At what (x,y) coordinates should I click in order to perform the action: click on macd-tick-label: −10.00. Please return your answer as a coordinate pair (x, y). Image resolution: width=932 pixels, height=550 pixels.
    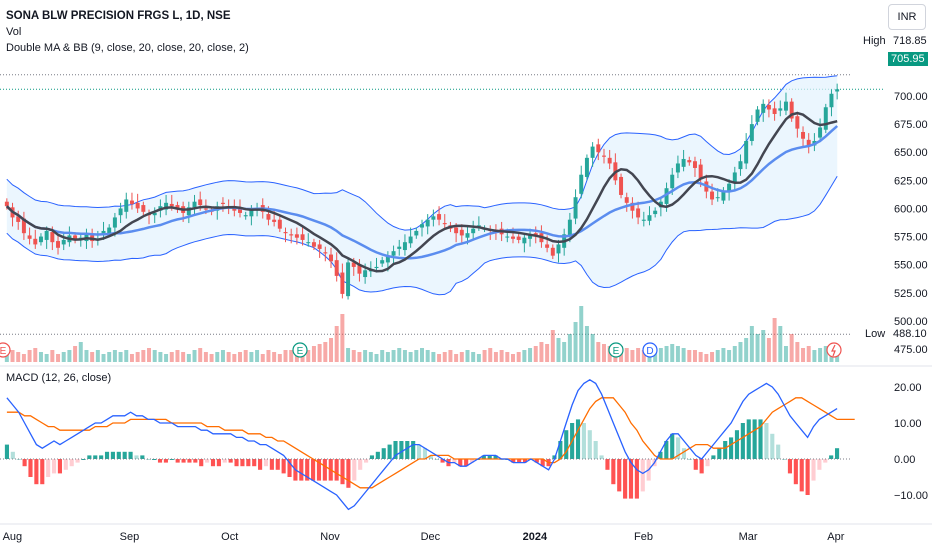
    Looking at the image, I should click on (911, 496).